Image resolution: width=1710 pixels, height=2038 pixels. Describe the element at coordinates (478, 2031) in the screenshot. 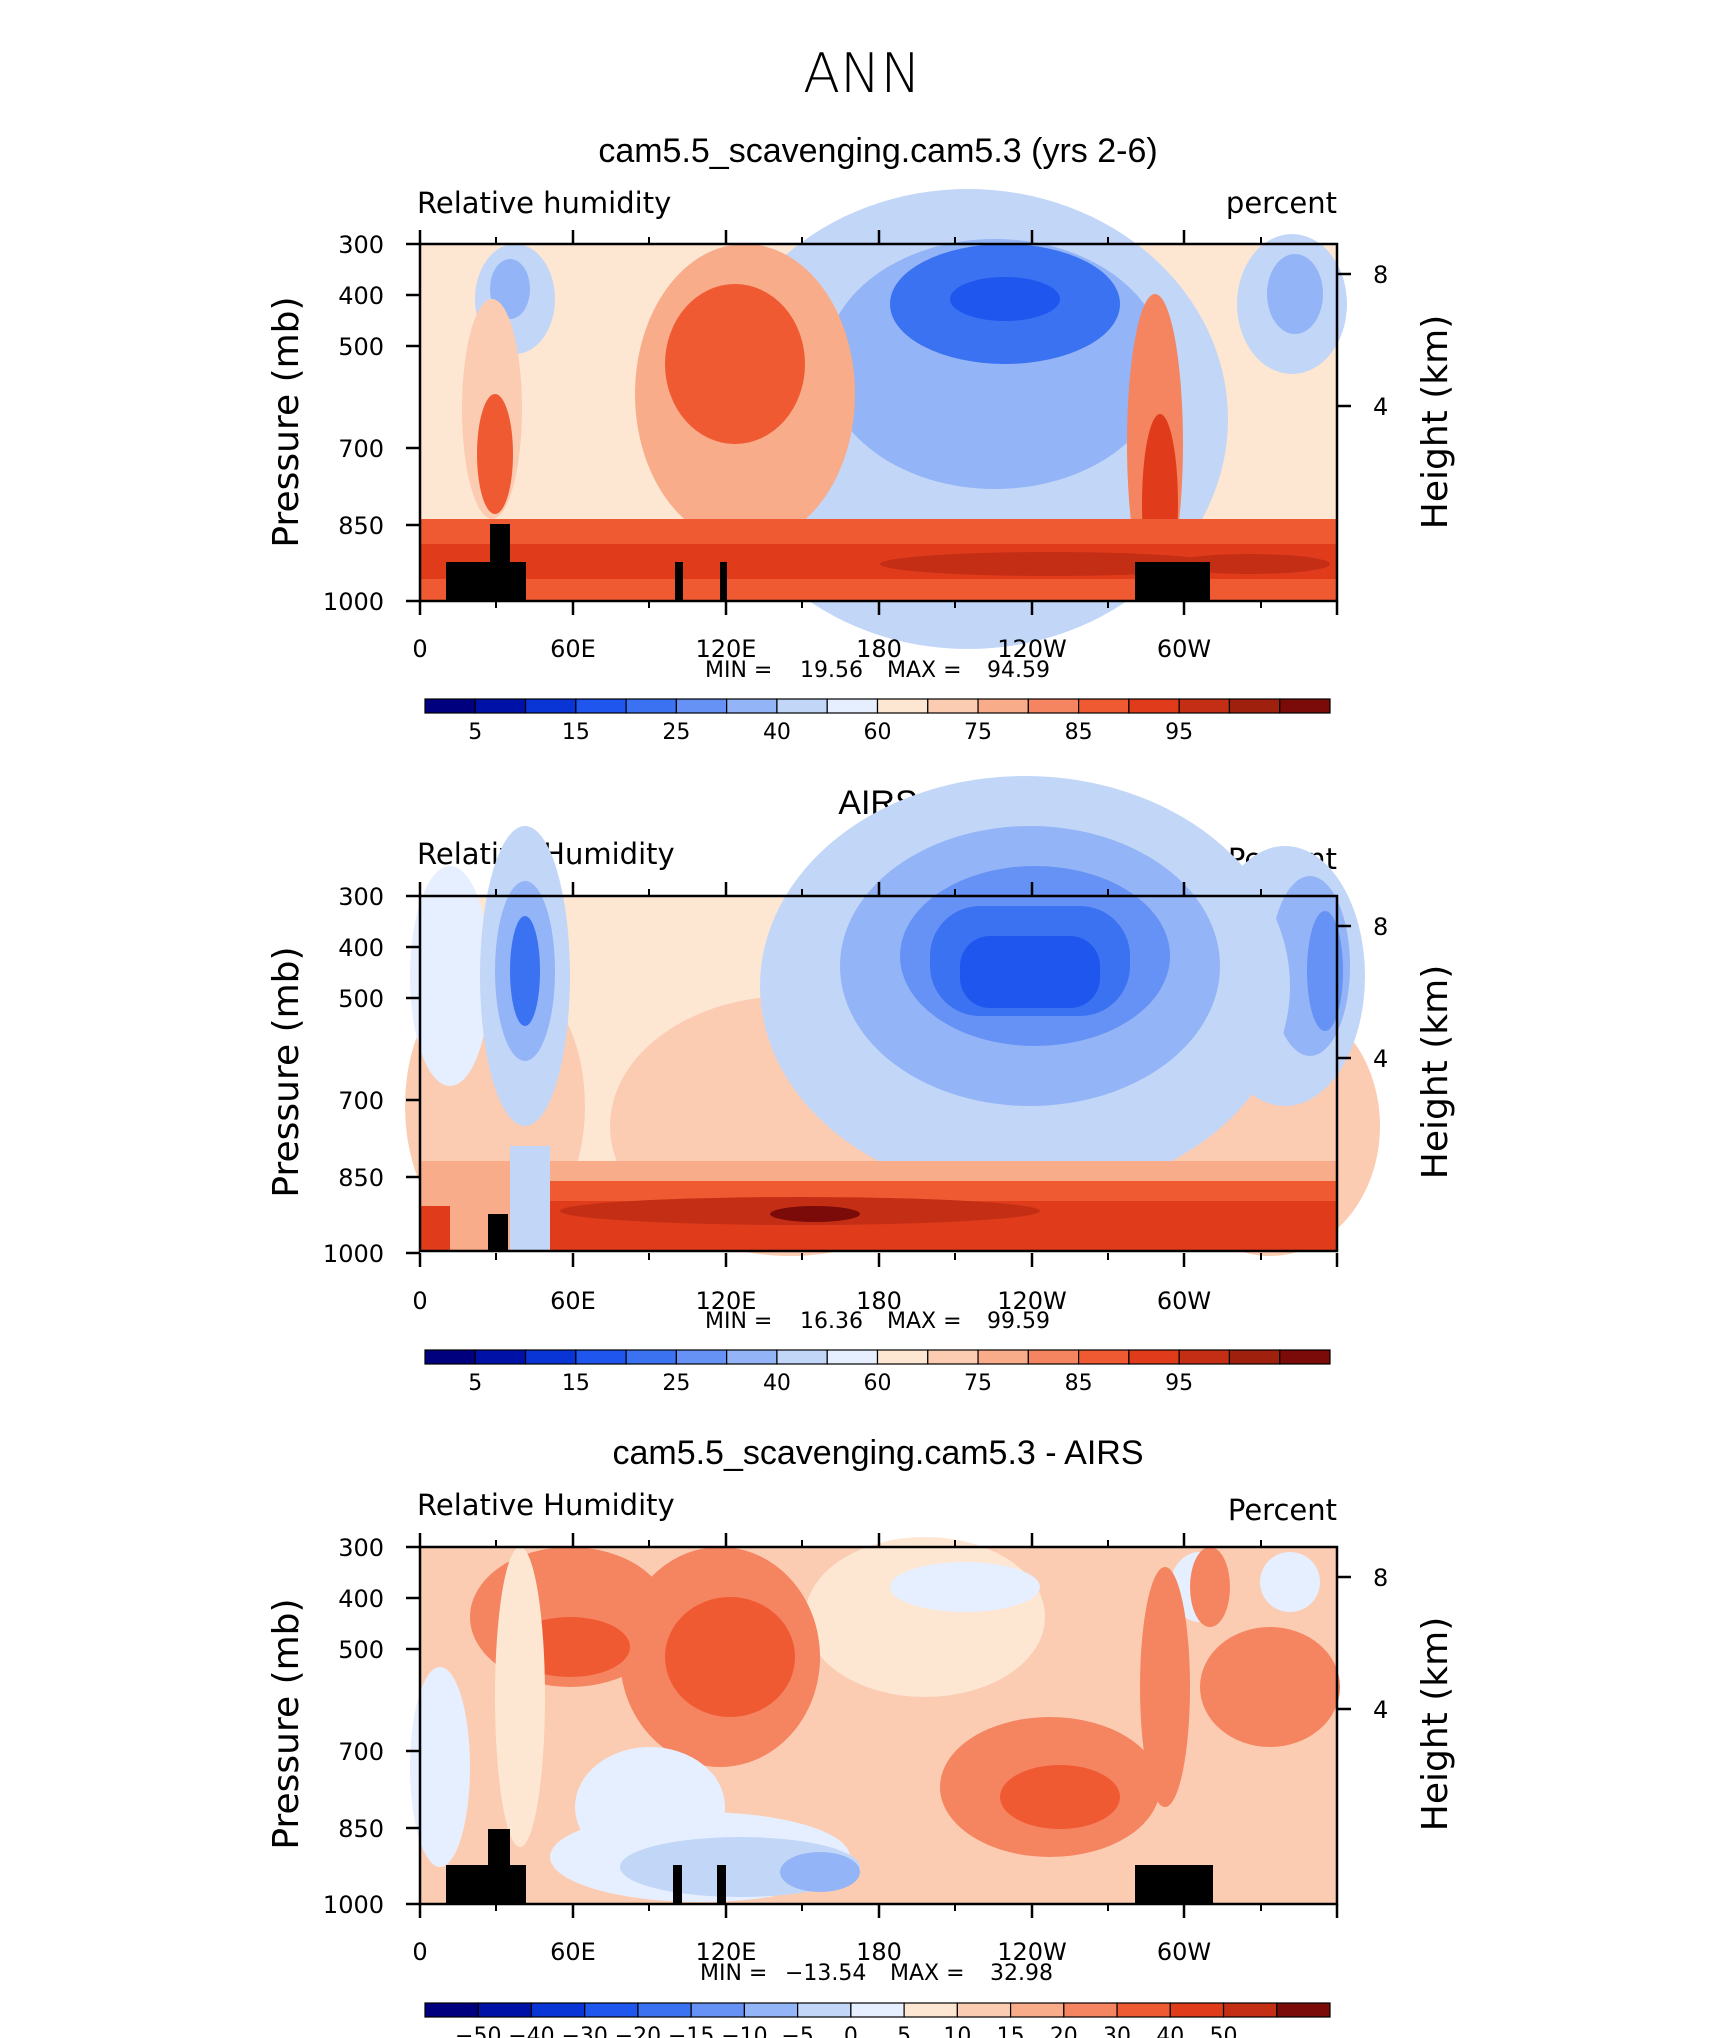

I see `colorbar-label: −50` at that location.